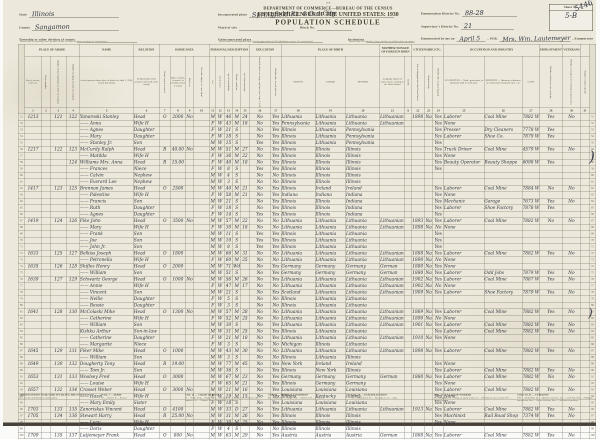 Image resolution: width=600 pixels, height=439 pixels. What do you see at coordinates (298, 435) in the screenshot?
I see `cell-birthplace-person: Austria` at bounding box center [298, 435].